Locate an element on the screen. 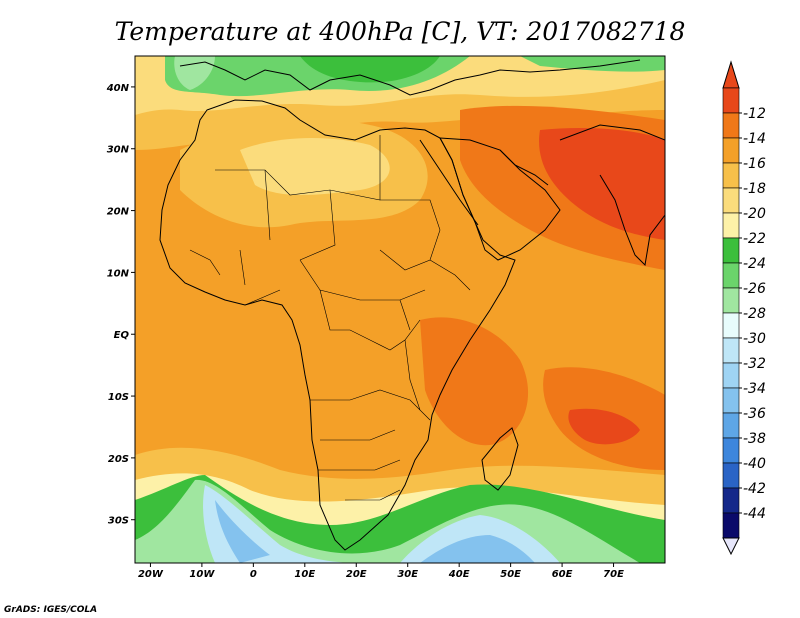 This screenshot has height=618, width=800. credit-text: GrADS: IGES/COLA is located at coordinates (50, 610).